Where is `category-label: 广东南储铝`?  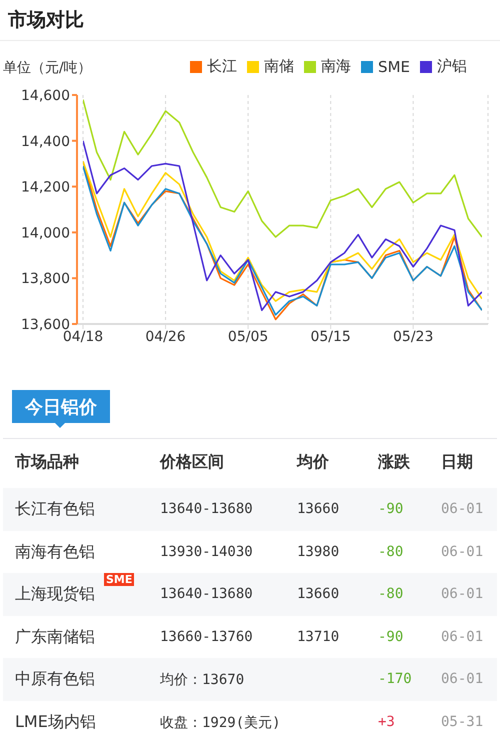
category-label: 广东南储铝 is located at coordinates (55, 636).